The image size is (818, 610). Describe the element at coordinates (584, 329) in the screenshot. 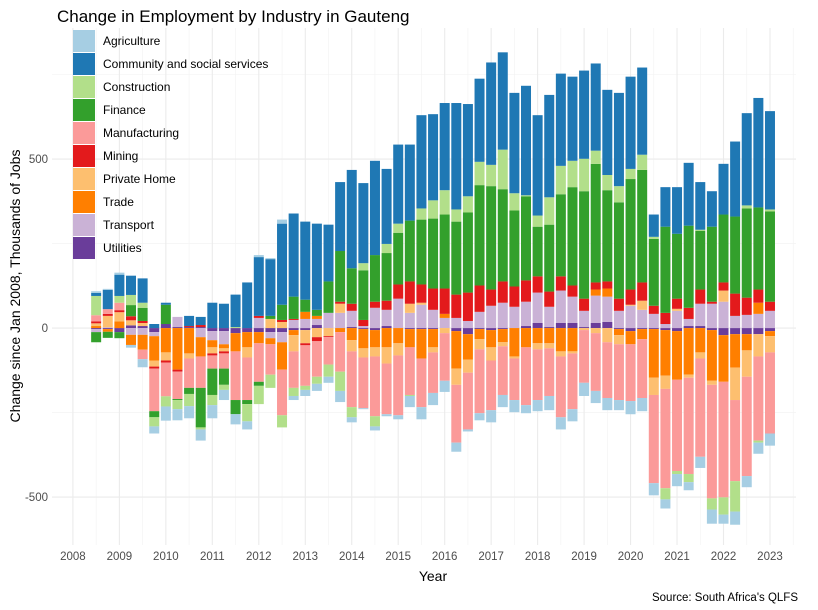

I see `bar-segment-private-home-2019` at that location.